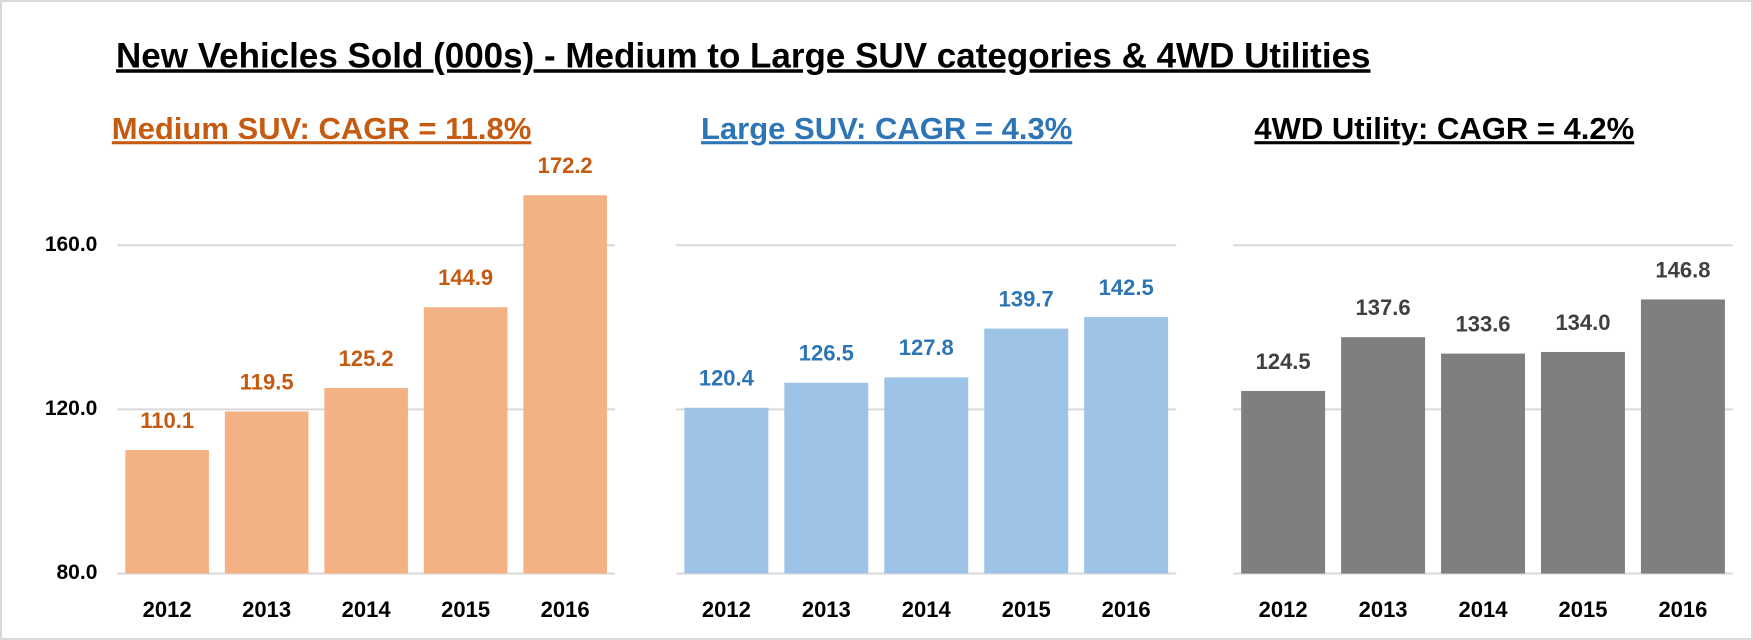 The image size is (1753, 640). Describe the element at coordinates (71, 244) in the screenshot. I see `y-tick-label: 160.0` at that location.